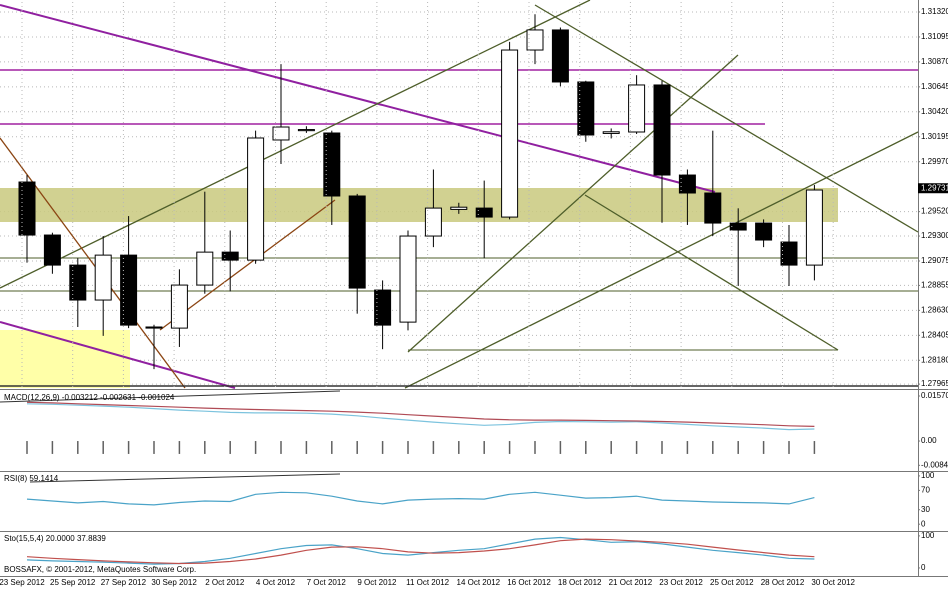  Describe the element at coordinates (925, 489) in the screenshot. I see `y-tick-label: 70` at that location.